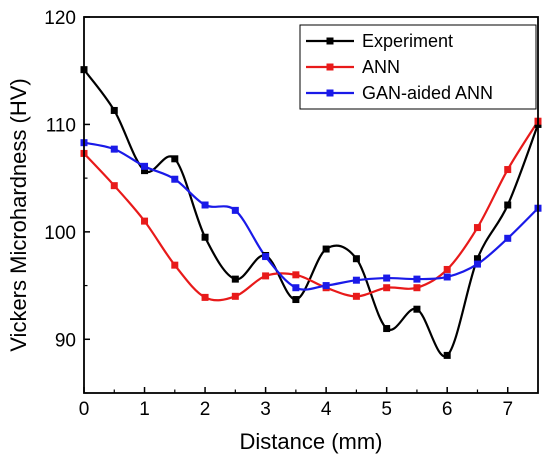 The width and height of the screenshot is (550, 463). Describe the element at coordinates (205, 409) in the screenshot. I see `x-tick-label: 2` at that location.